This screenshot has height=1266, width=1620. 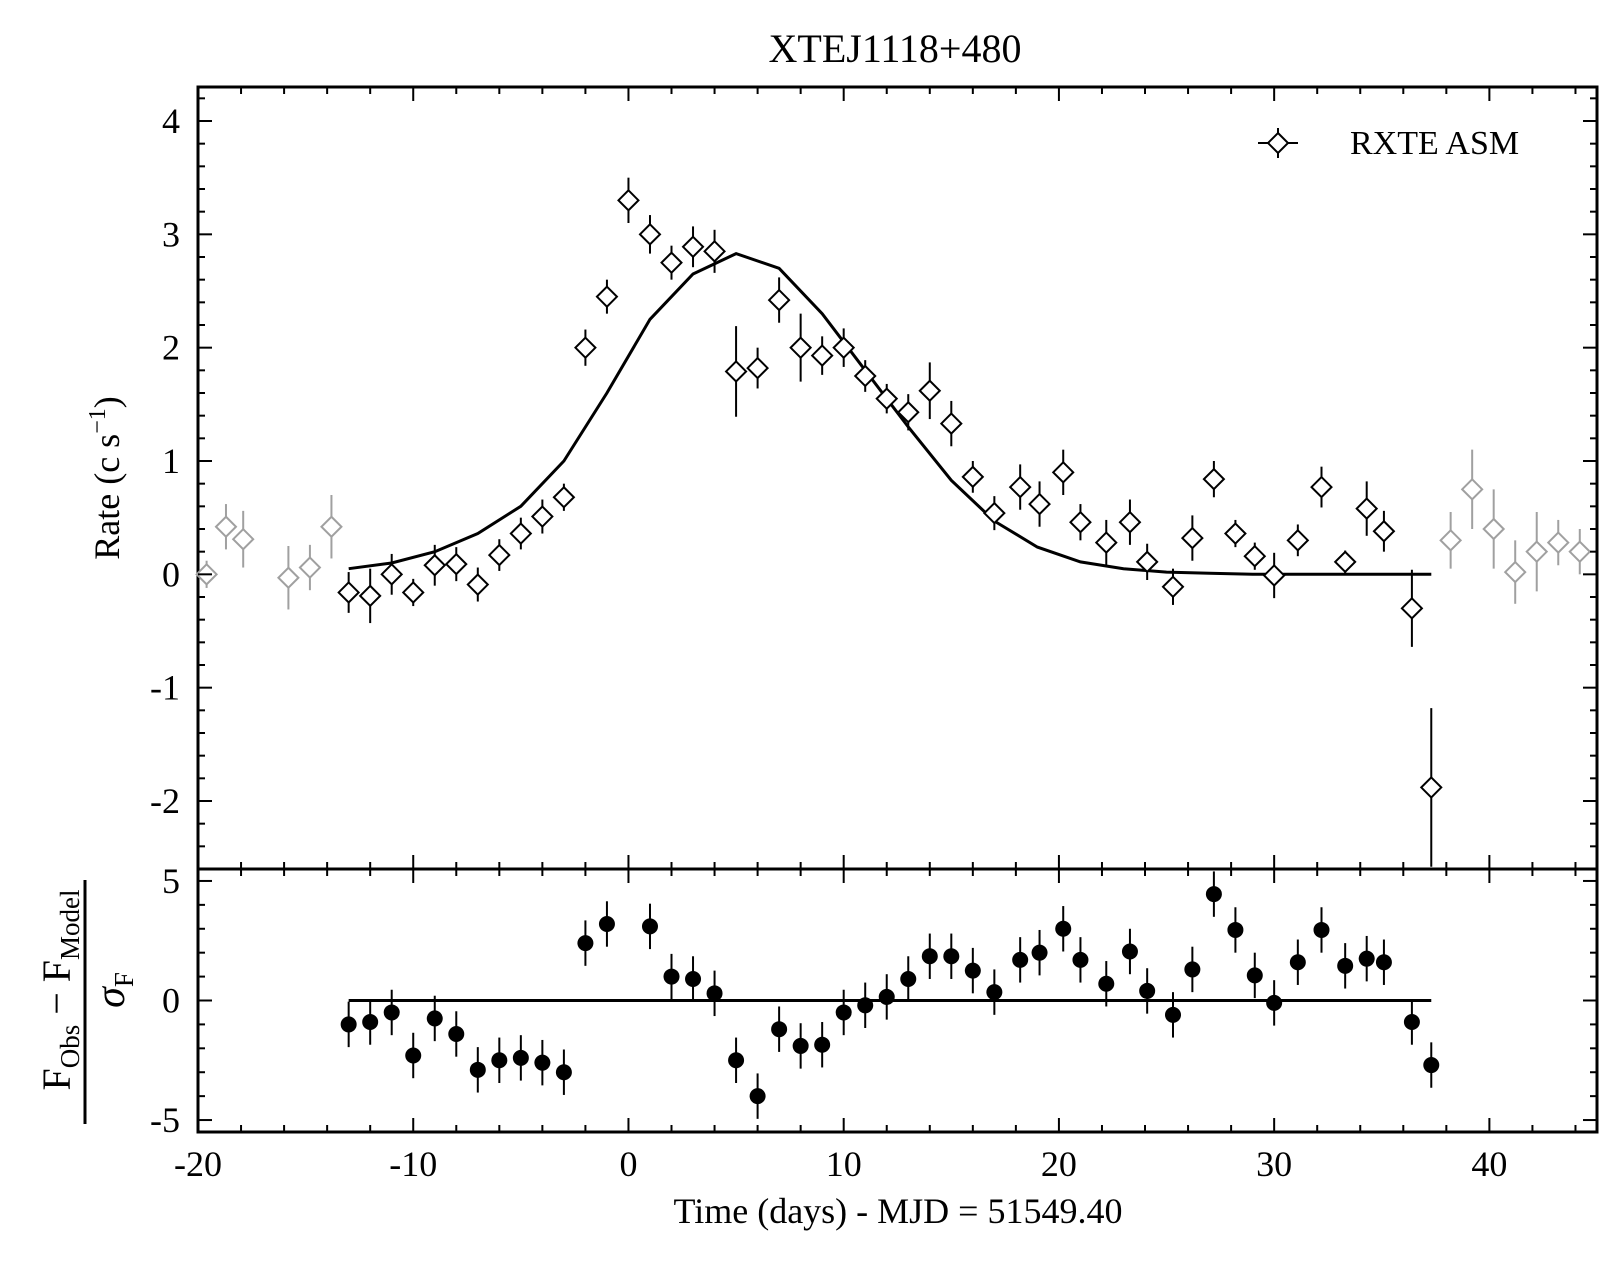 I want to click on den-sigma: σ, so click(x=111, y=996).